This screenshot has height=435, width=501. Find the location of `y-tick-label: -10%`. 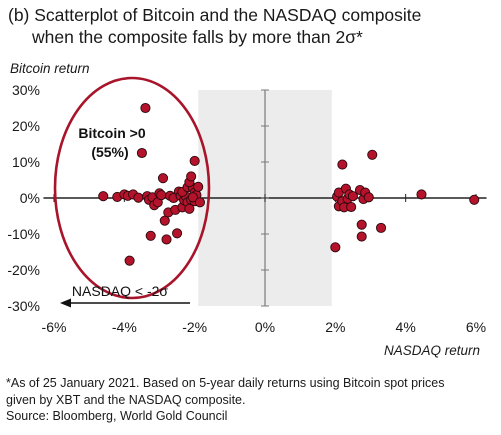

y-tick-label: -10% is located at coordinates (23, 234).